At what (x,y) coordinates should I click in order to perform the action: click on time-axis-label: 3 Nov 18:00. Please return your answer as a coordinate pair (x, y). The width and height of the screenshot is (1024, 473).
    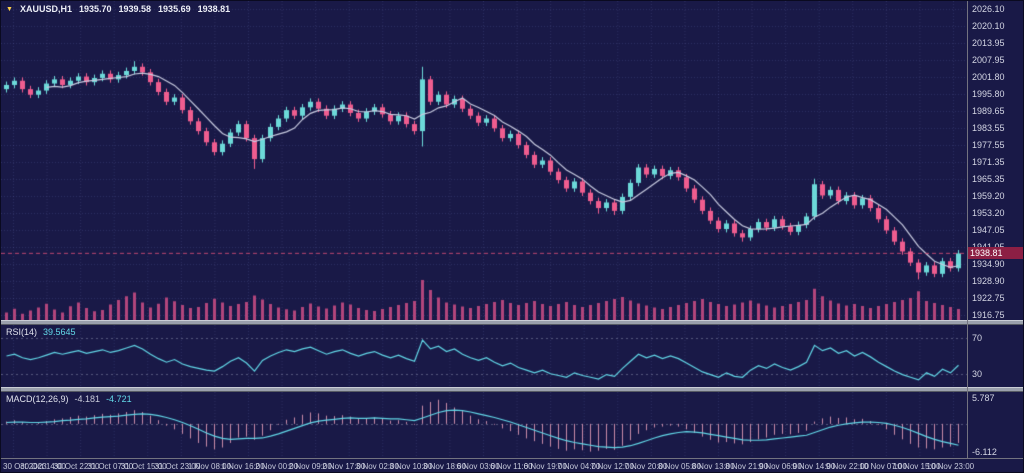
    Looking at the image, I should click on (444, 466).